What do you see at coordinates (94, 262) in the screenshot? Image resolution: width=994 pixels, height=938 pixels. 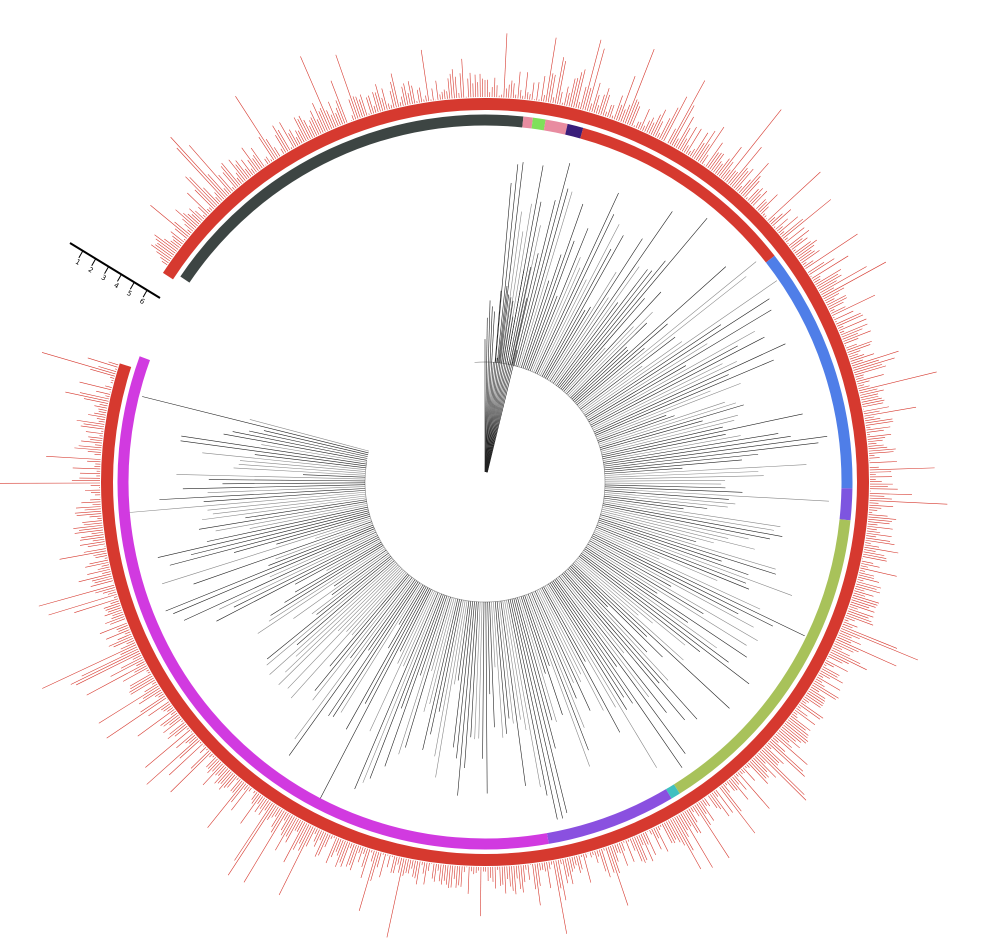 I see `scale-tick` at bounding box center [94, 262].